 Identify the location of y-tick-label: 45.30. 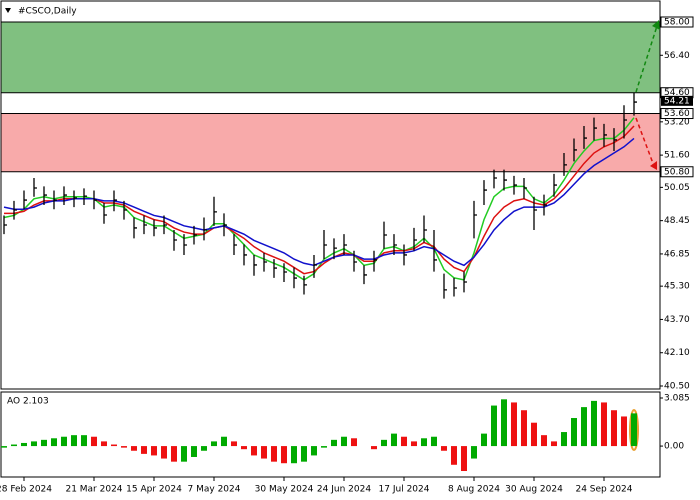
(677, 287).